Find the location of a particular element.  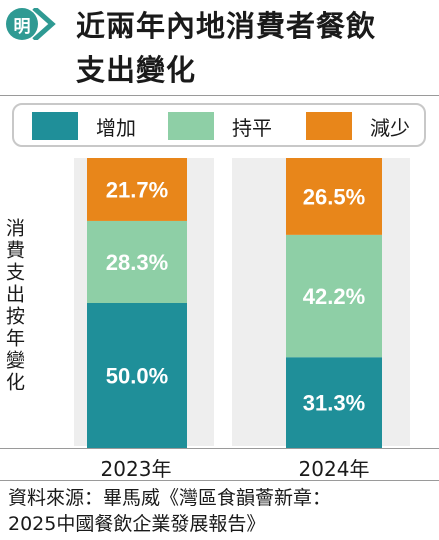

data-label-increase-2023: 50.0% is located at coordinates (137, 376).